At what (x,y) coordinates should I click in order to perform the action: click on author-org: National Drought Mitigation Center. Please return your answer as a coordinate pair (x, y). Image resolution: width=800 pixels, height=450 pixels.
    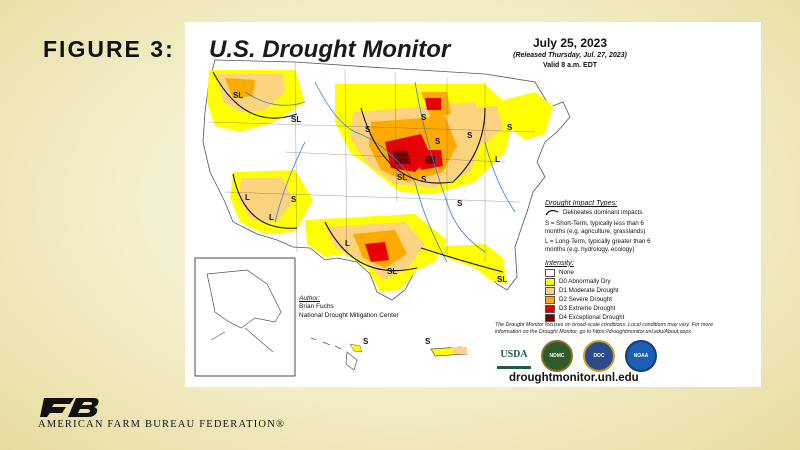
    Looking at the image, I should click on (349, 315).